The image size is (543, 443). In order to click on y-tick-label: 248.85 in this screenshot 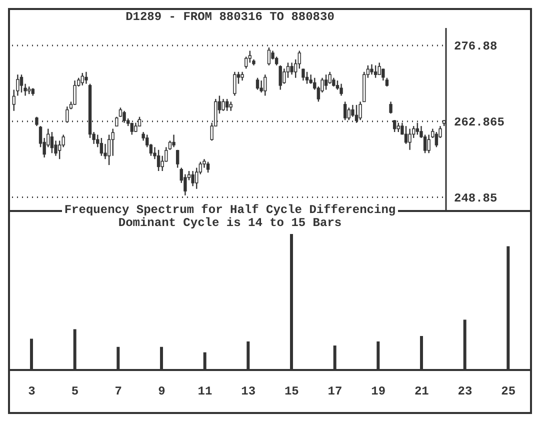, I will do `click(476, 199)`.